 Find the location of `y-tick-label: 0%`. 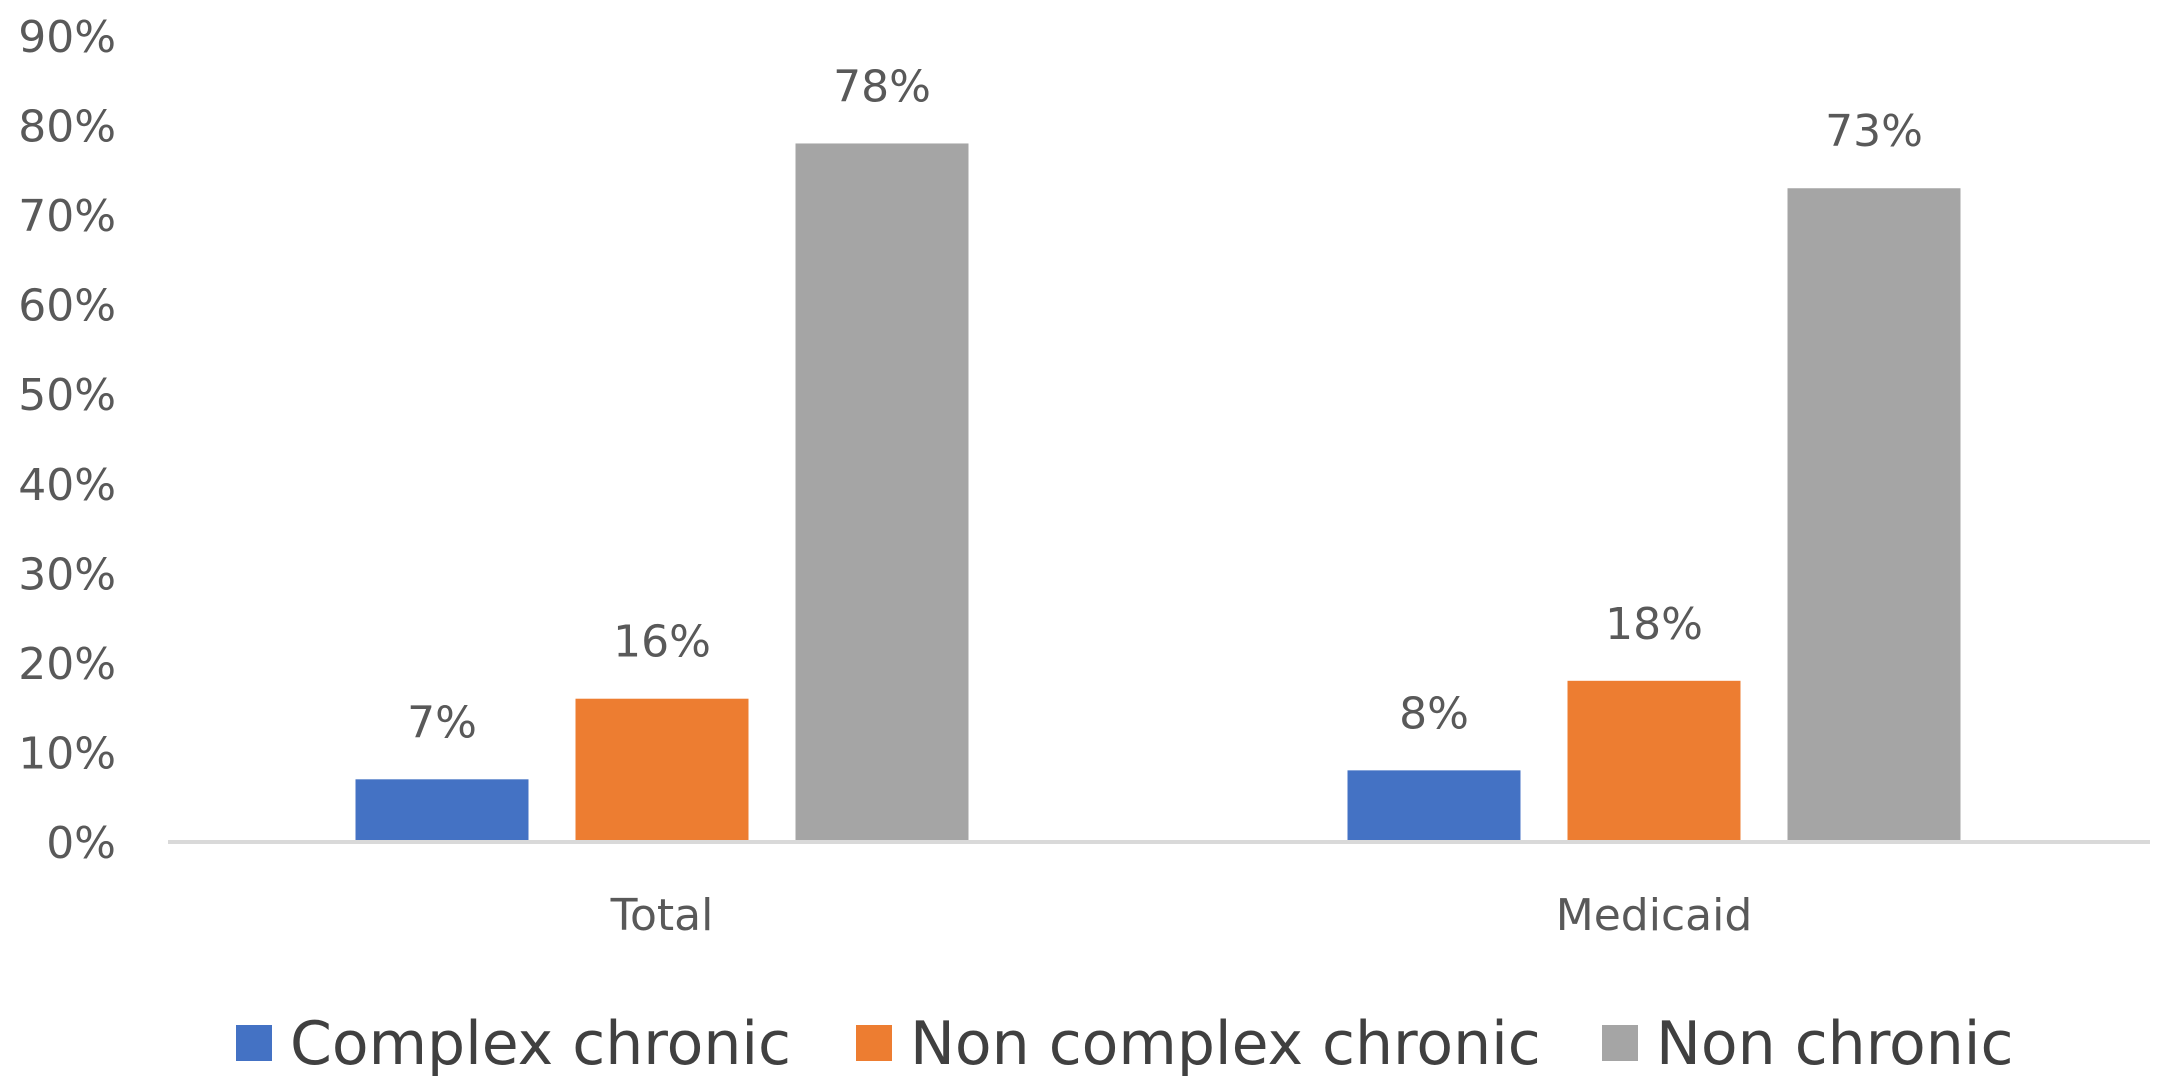

y-tick-label: 0% is located at coordinates (81, 843).